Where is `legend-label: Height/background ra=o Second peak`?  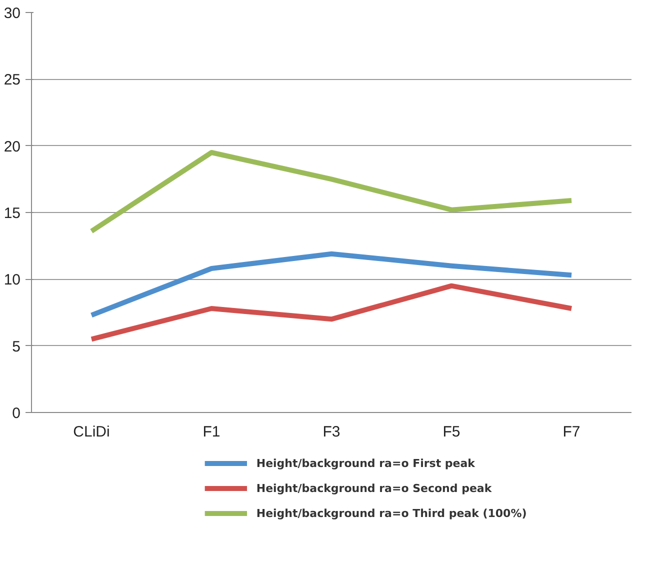 legend-label: Height/background ra=o Second peak is located at coordinates (374, 488).